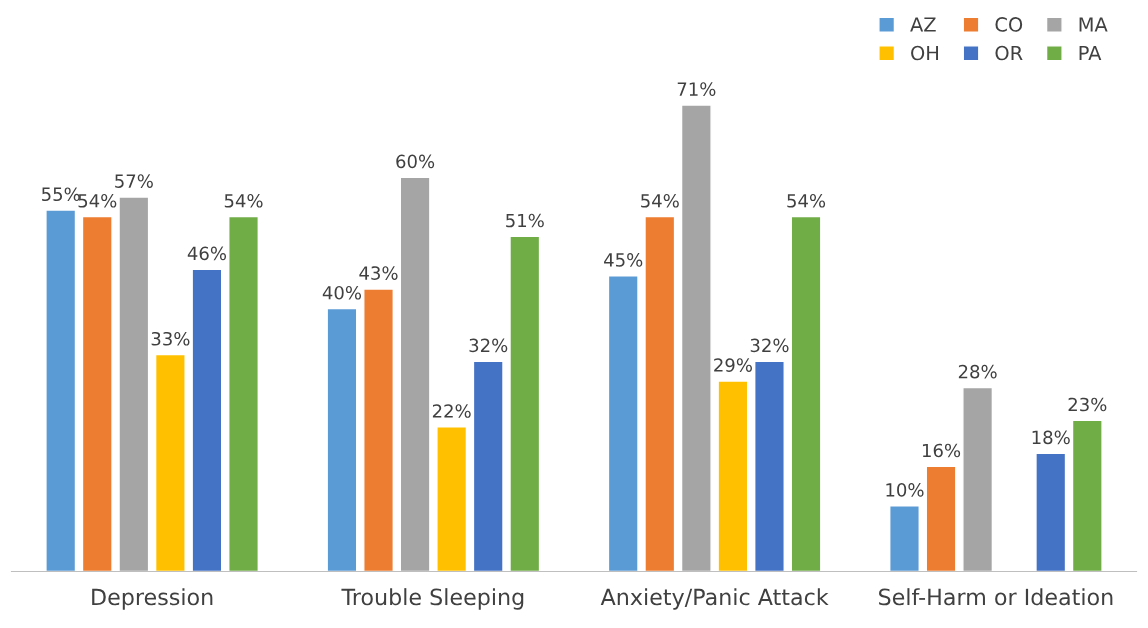  What do you see at coordinates (996, 597) in the screenshot?
I see `x-tick-label: Self-Harm or Ideation` at bounding box center [996, 597].